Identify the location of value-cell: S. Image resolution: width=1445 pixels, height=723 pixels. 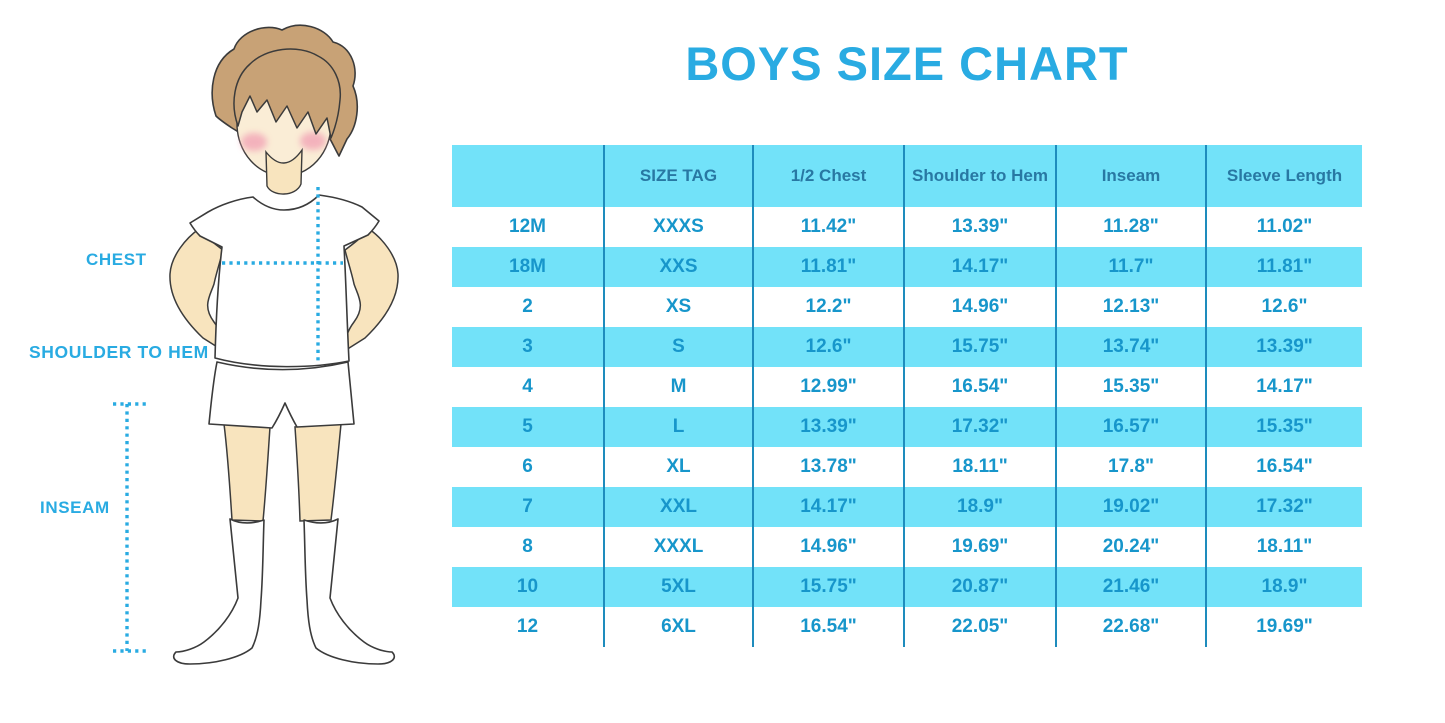
(677, 347).